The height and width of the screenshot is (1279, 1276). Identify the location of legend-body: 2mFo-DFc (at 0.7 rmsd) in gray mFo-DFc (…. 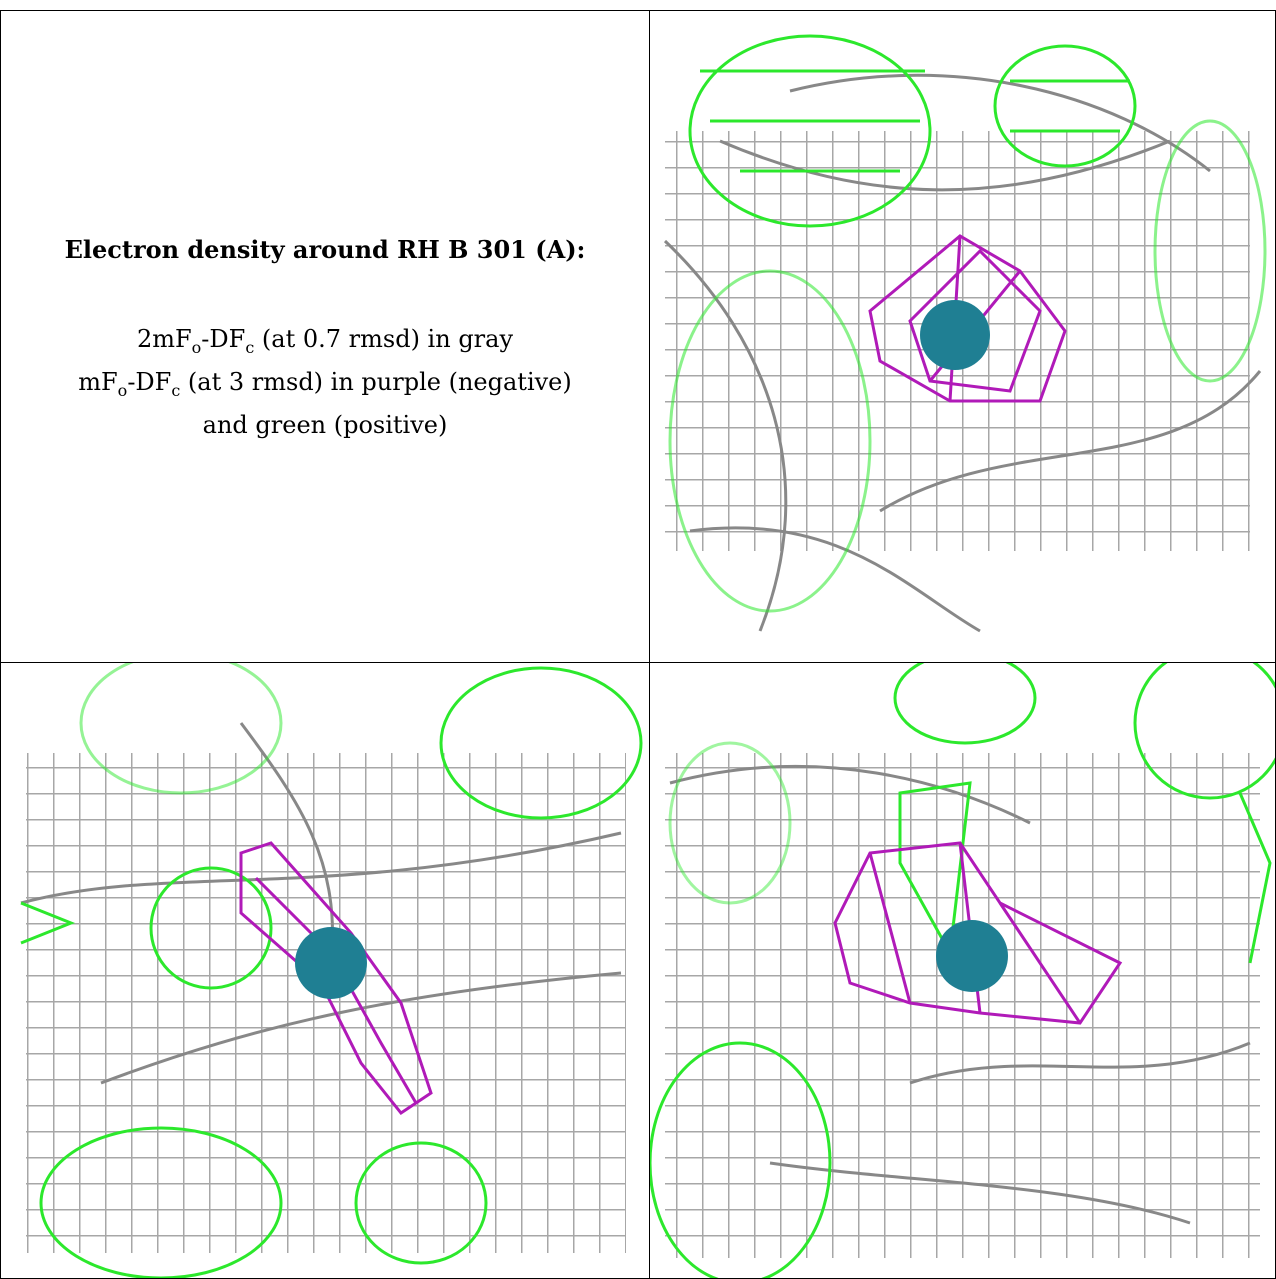
(325, 382).